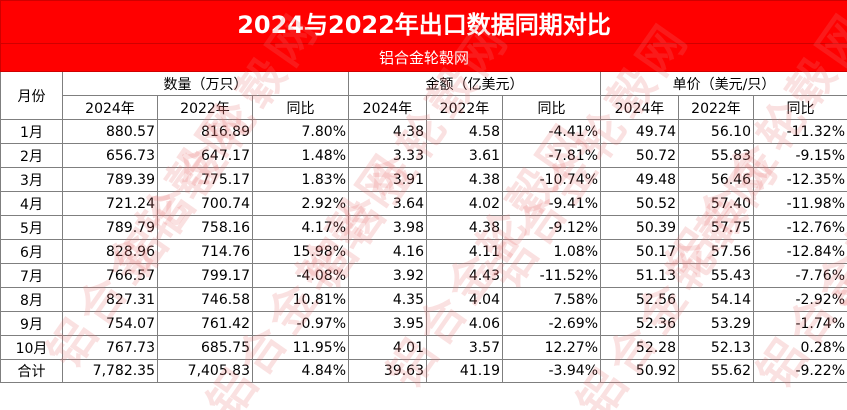  I want to click on amount-yoy-cell: -7.81%, so click(551, 155).